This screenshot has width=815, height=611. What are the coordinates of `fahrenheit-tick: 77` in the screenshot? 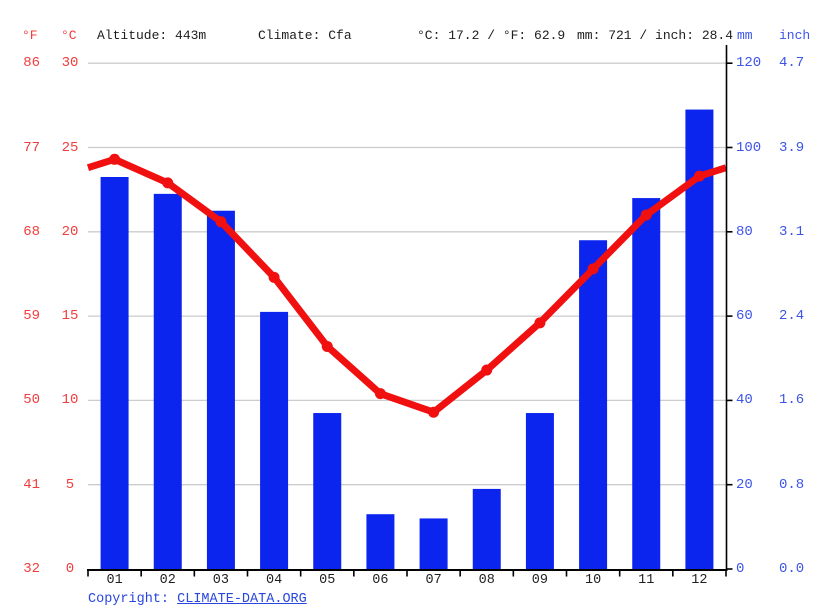 It's located at (31, 147).